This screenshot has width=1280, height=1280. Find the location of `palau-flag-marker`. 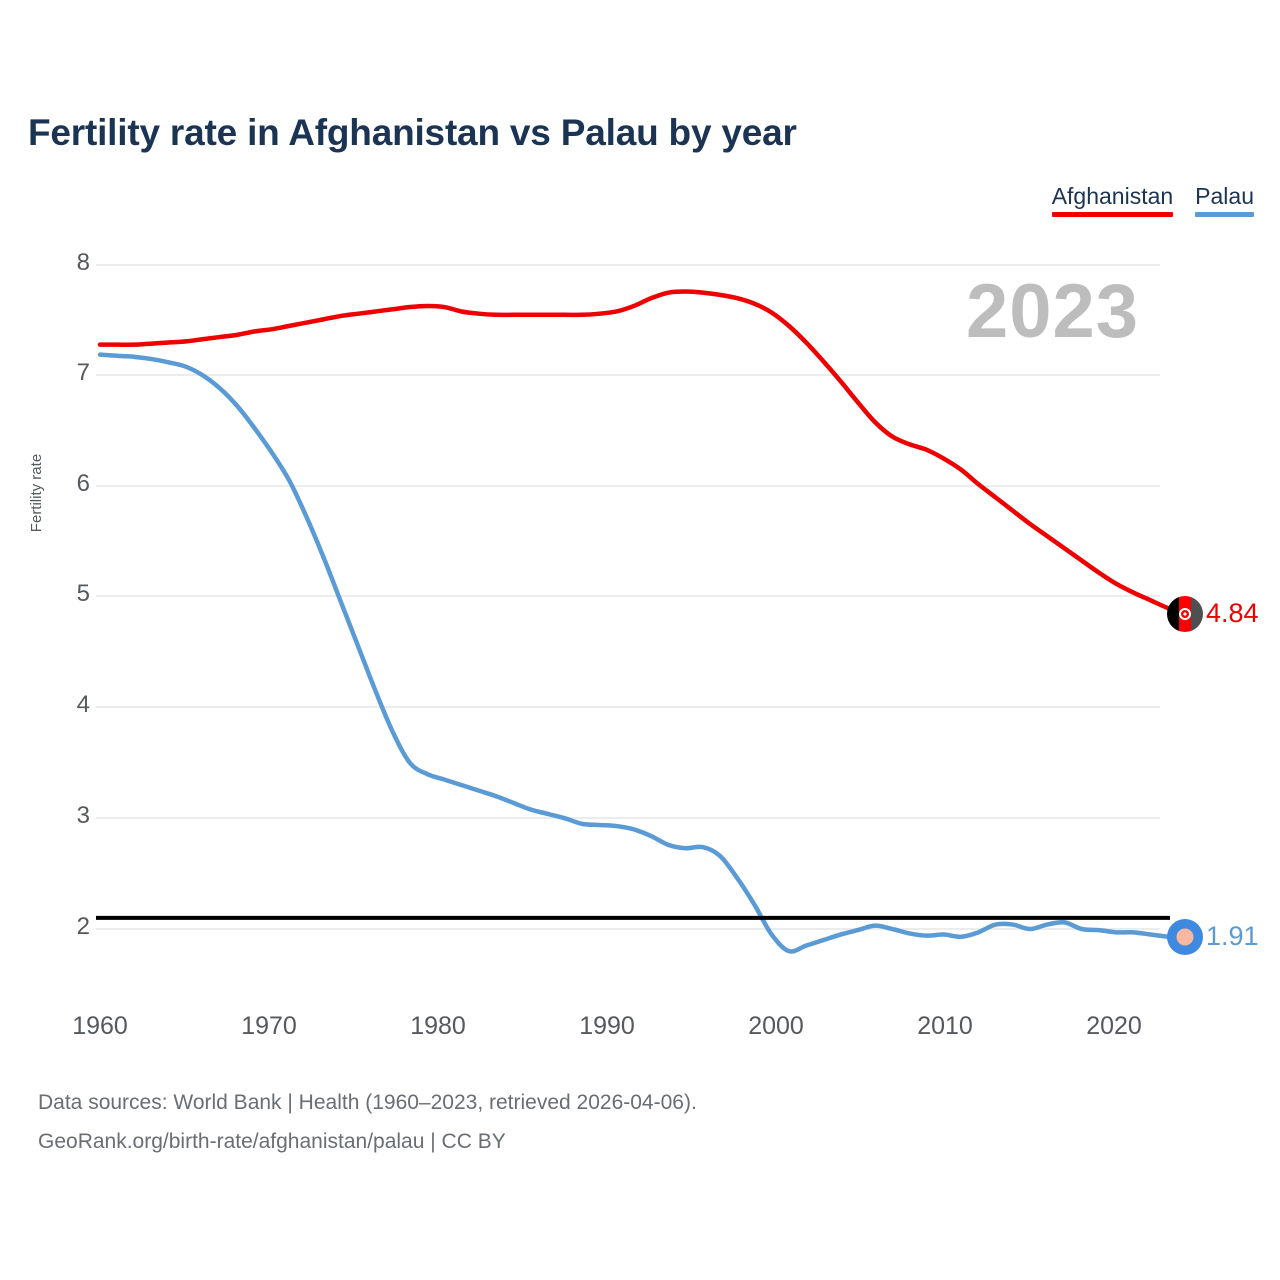

palau-flag-marker is located at coordinates (1185, 937).